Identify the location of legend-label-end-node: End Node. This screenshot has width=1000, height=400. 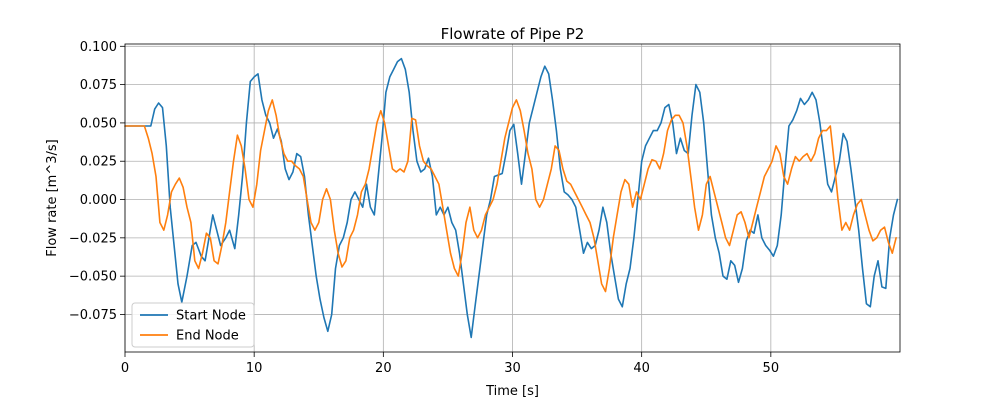
(207, 336).